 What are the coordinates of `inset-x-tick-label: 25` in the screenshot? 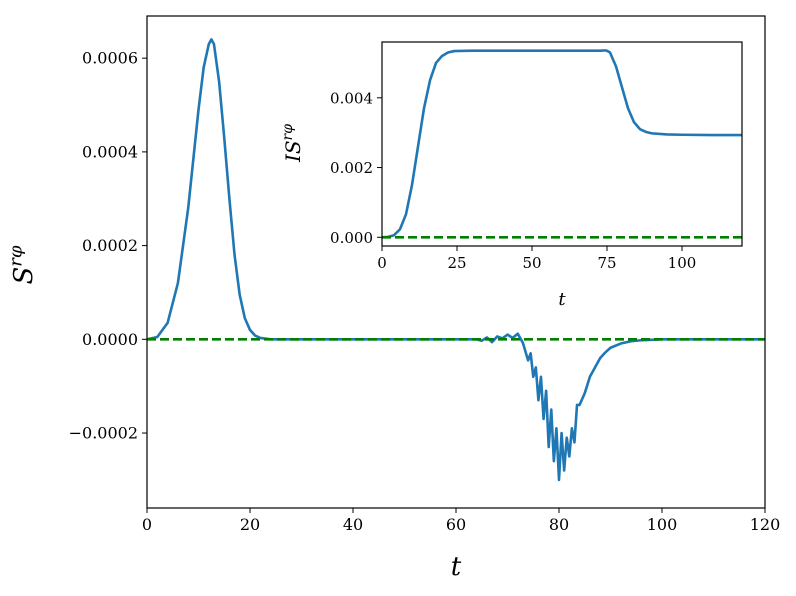 It's located at (456, 263).